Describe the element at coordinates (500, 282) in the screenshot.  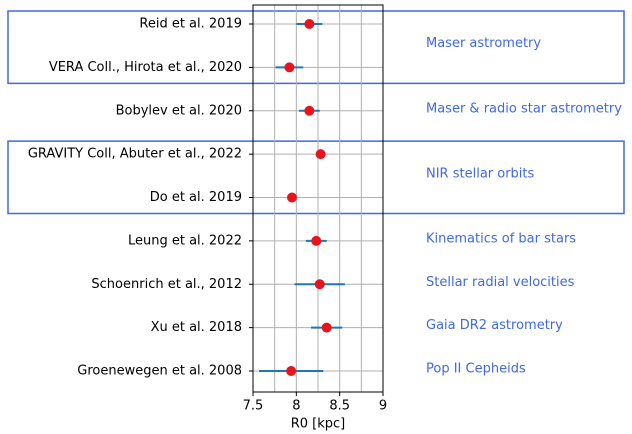
I see `group-label: Stellar radial velocities` at that location.